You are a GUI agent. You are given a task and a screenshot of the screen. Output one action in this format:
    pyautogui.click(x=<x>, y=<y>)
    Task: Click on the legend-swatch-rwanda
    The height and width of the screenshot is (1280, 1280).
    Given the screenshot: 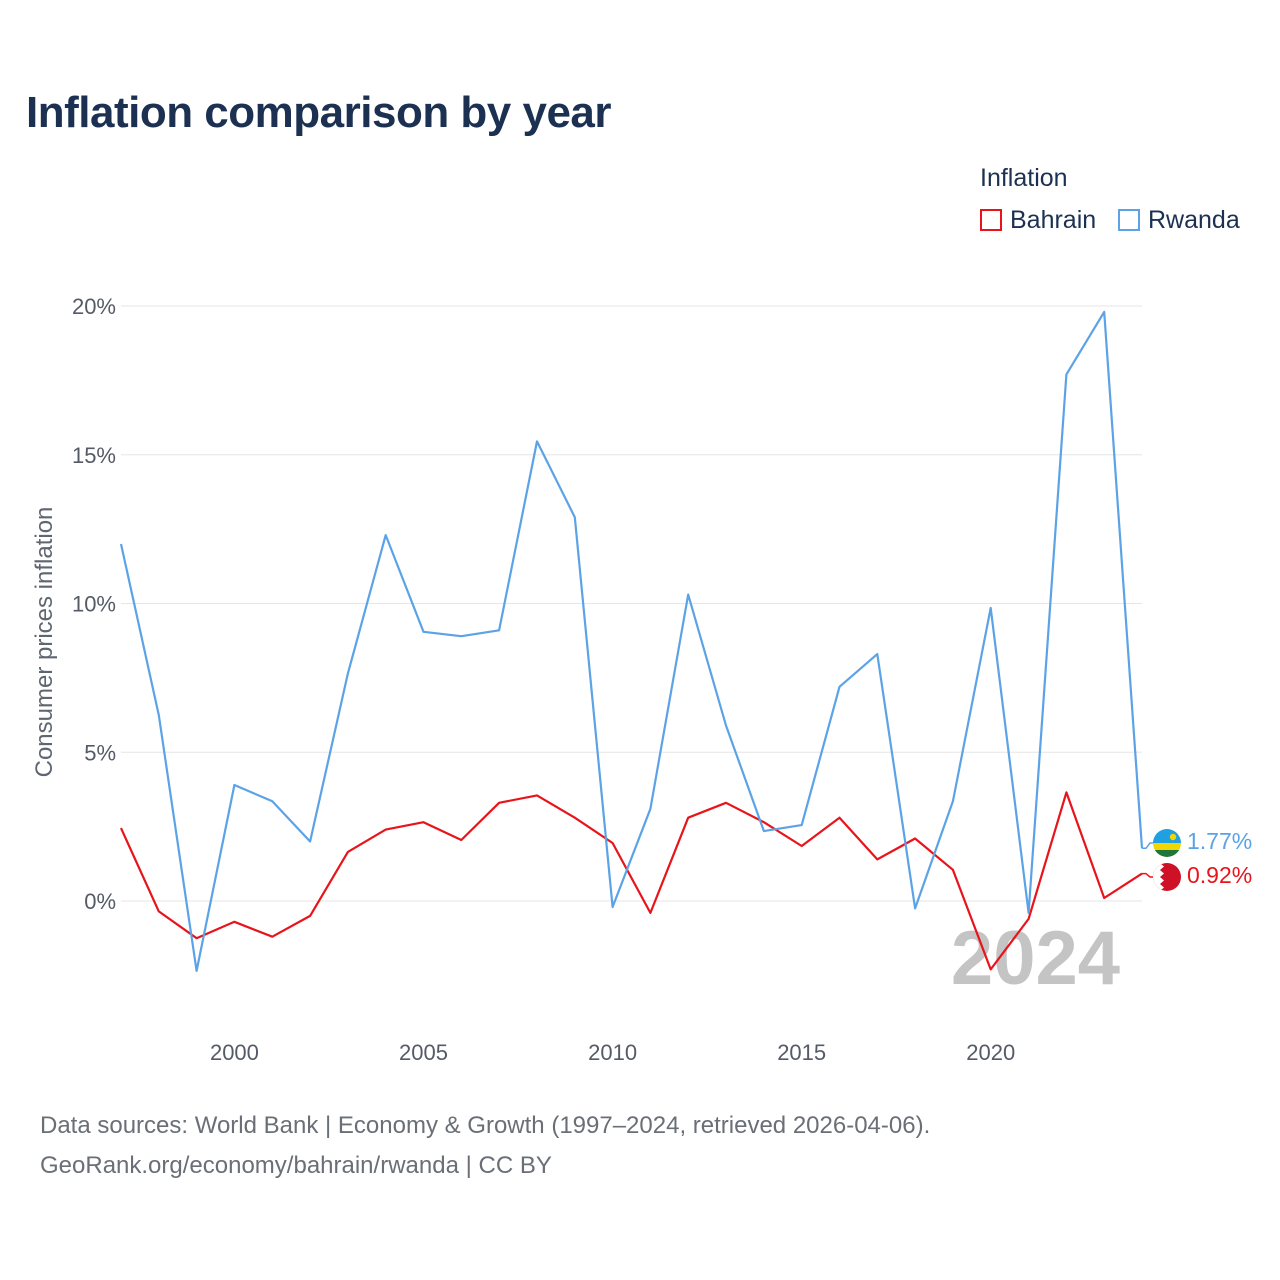 What is the action you would take?
    pyautogui.click(x=1129, y=220)
    